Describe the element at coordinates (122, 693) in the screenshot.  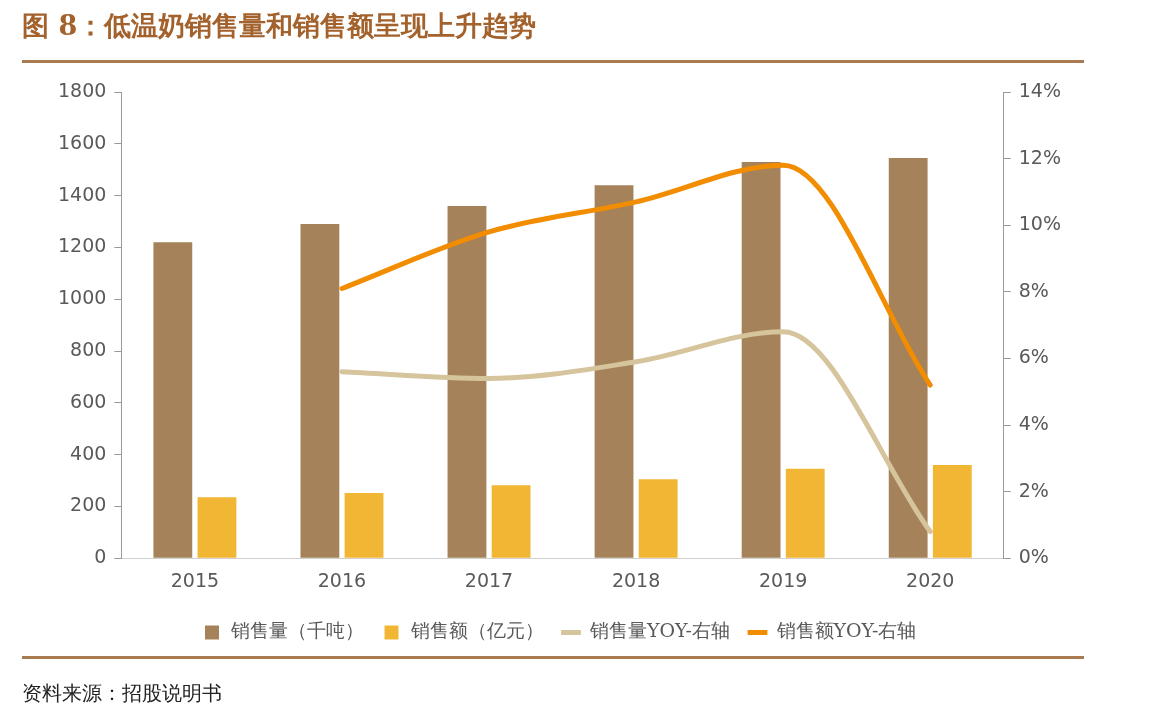
I see `text: 资料来源：招股说明书` at that location.